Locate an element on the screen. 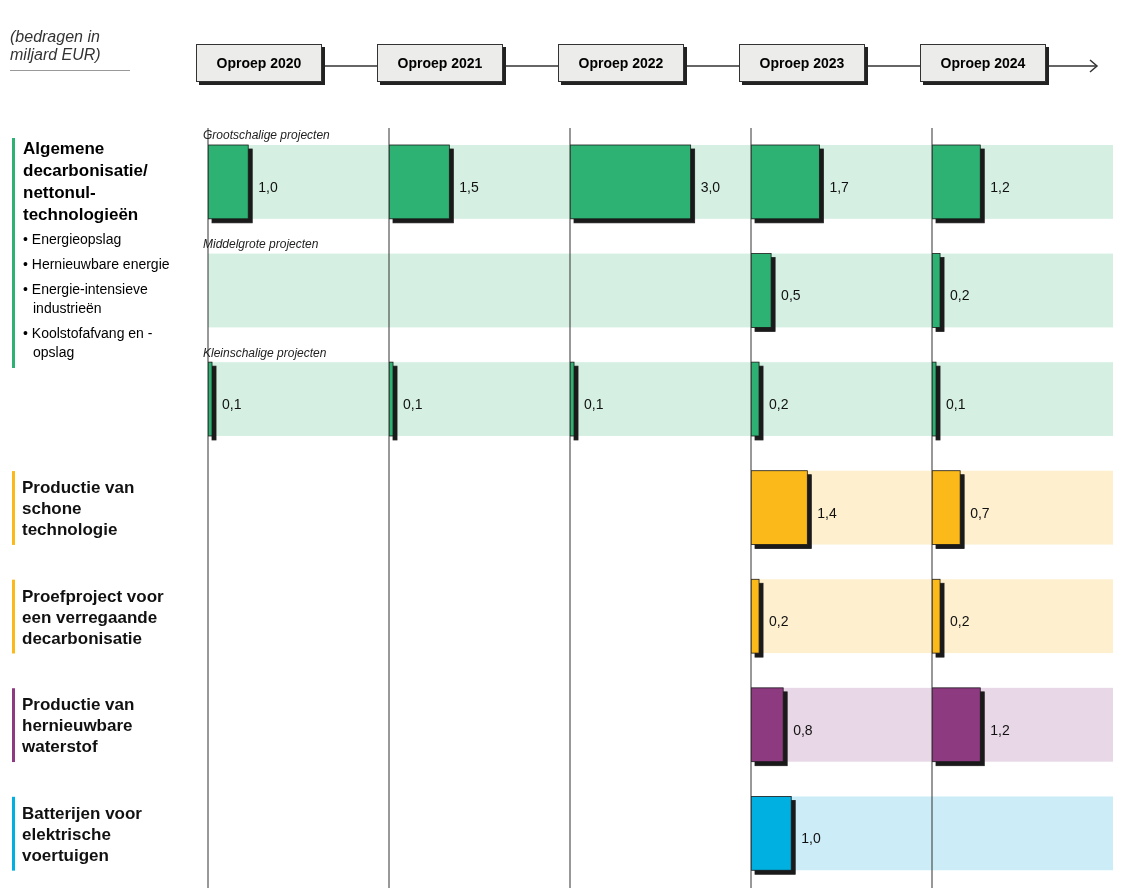 The image size is (1124, 895). data-label: 1,4 is located at coordinates (827, 512).